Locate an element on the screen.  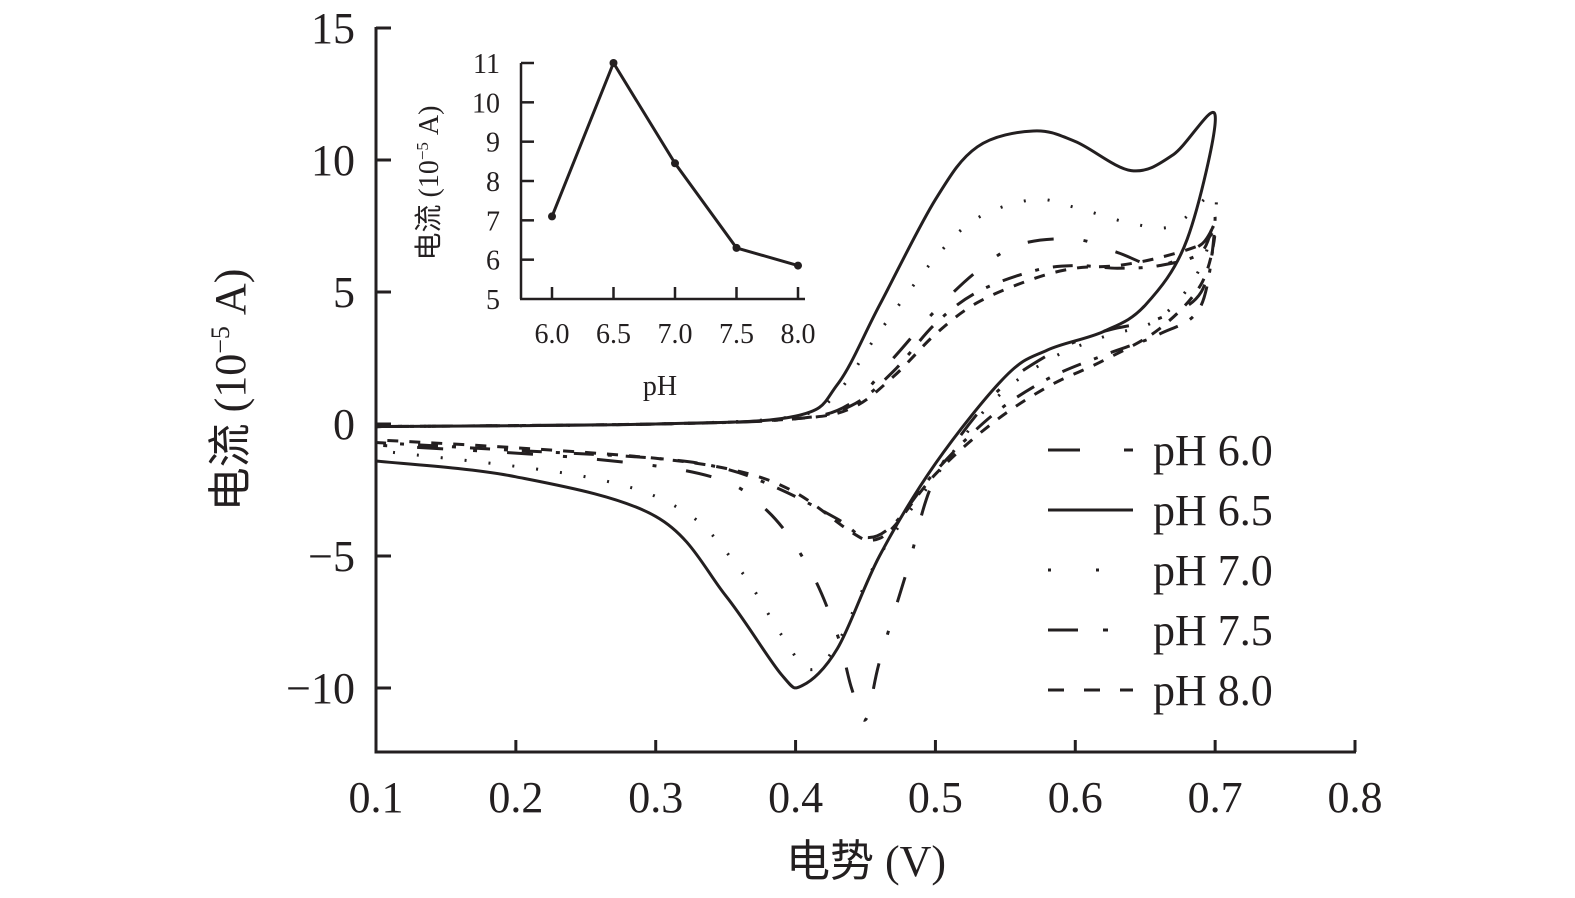
inset-chart: 5 6 7 8 9 10 11 6.0 6.5 7.0 7.5 8.0 pH 电流 (10−5 A) is located at coordinates (614, 225).